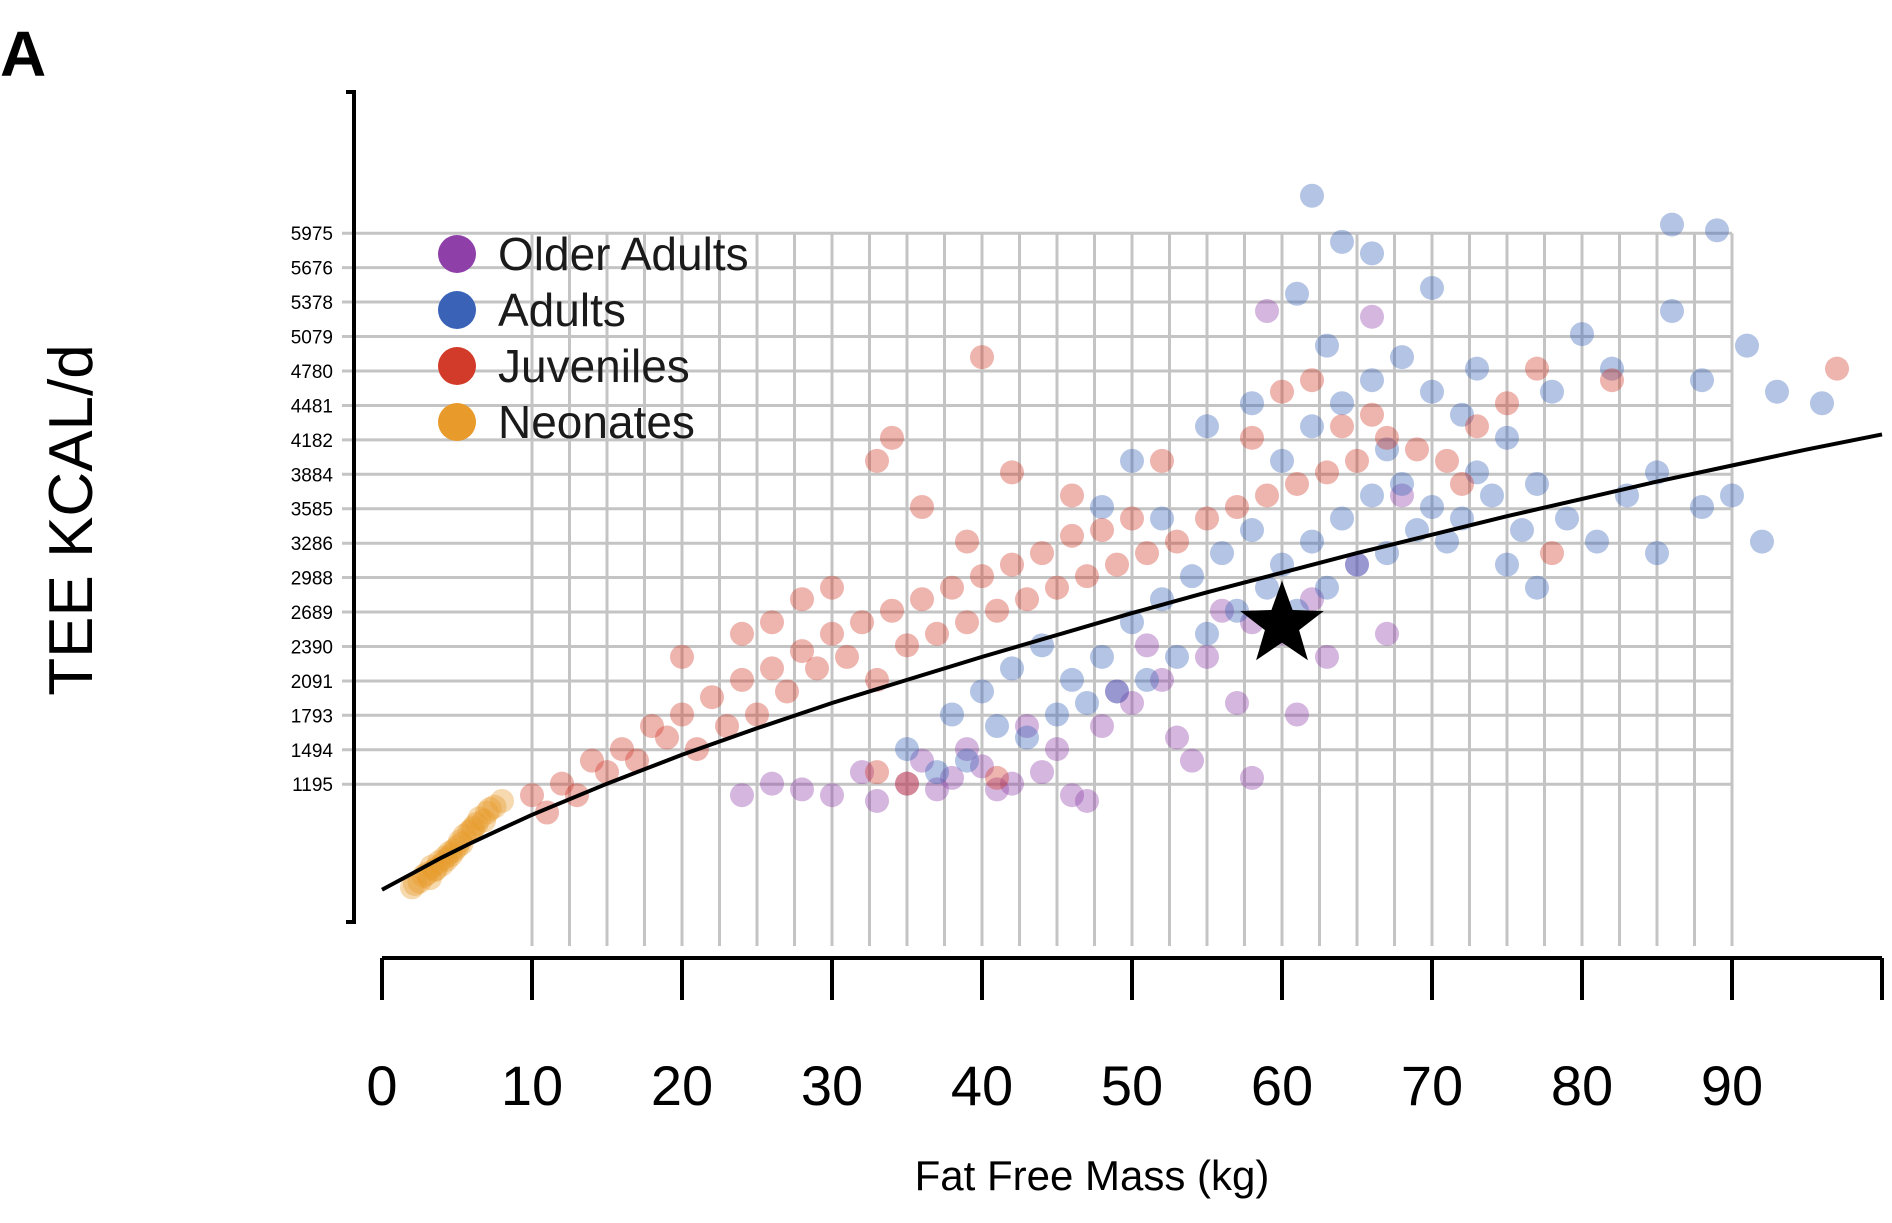 The width and height of the screenshot is (1892, 1223). Describe the element at coordinates (1132, 1085) in the screenshot. I see `x-tick-label: 50` at that location.